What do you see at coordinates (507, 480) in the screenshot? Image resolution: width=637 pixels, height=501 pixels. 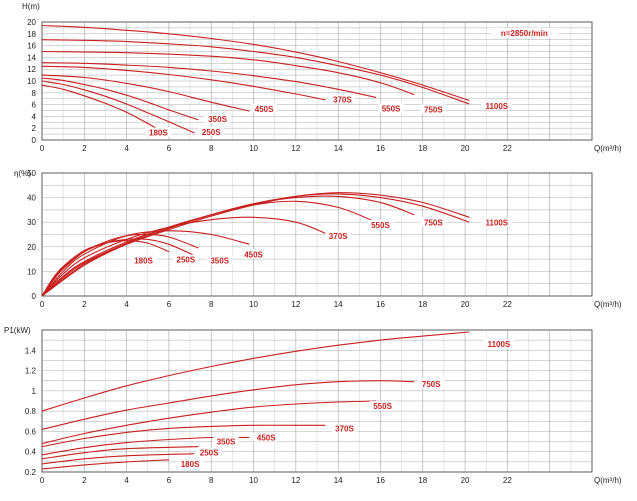 I see `x-tick-label: 22` at bounding box center [507, 480].